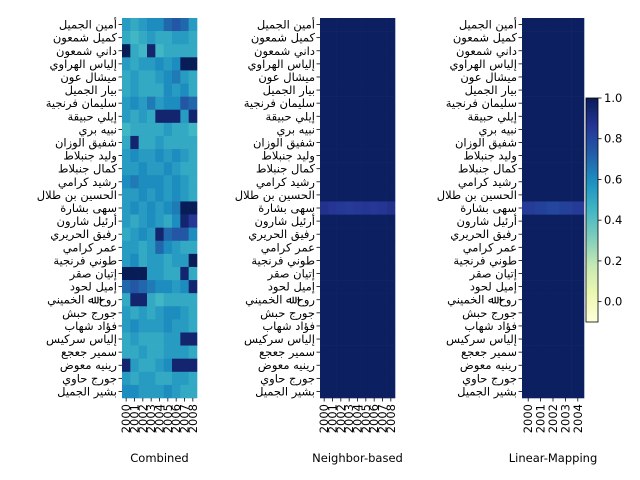 This screenshot has height=480, width=640. I want to click on y-tick-label: إيلي حبيقة, so click(92, 116).